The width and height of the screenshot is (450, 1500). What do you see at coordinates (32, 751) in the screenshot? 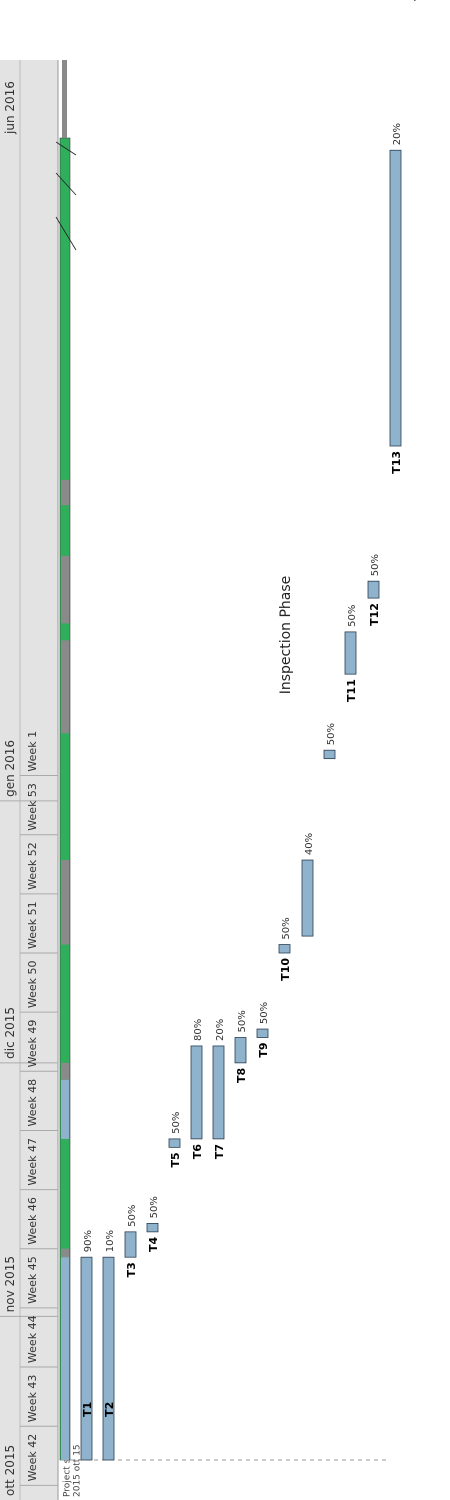
I see `week-label: Week 1` at bounding box center [32, 751].